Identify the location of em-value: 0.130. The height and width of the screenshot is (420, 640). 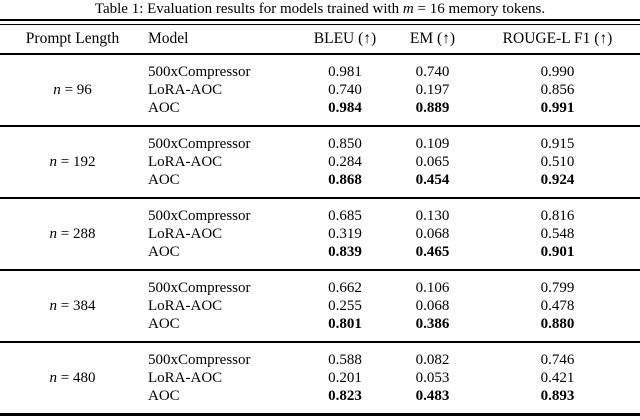
(432, 216).